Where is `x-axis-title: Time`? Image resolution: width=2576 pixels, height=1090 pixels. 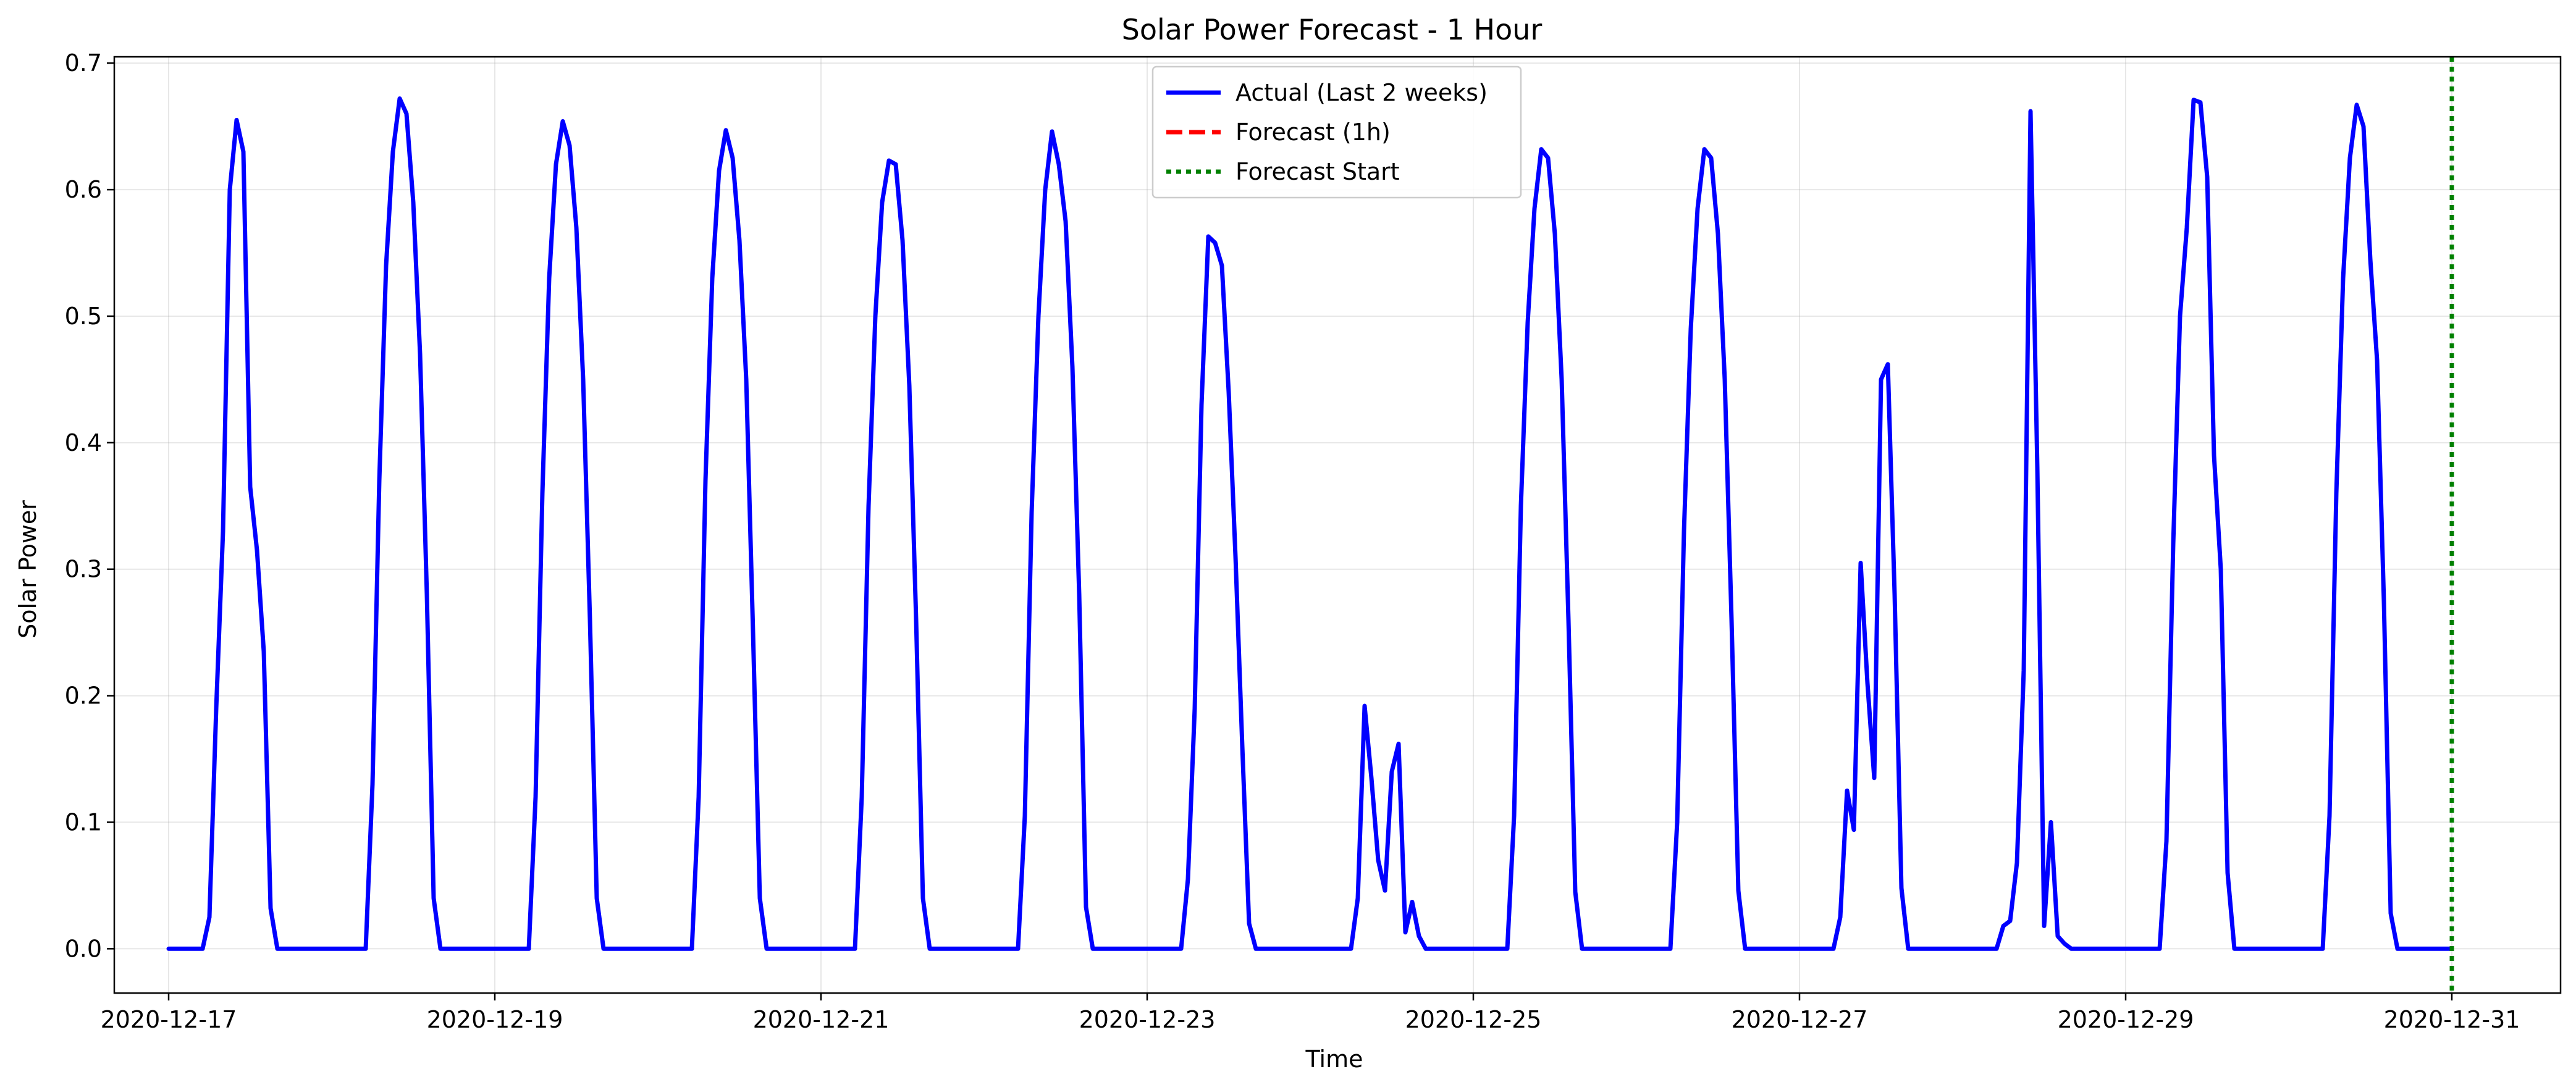
x-axis-title: Time is located at coordinates (1334, 1059).